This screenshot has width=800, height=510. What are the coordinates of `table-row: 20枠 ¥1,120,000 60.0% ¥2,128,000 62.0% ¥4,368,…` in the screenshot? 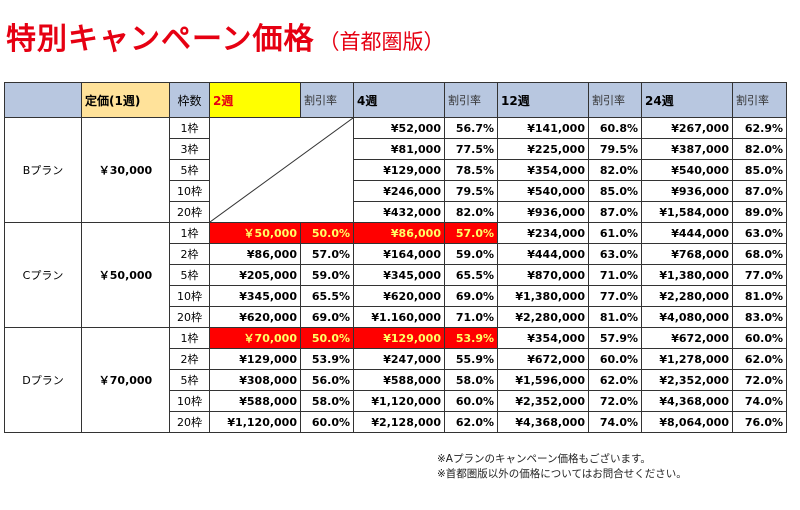 It's located at (396, 422).